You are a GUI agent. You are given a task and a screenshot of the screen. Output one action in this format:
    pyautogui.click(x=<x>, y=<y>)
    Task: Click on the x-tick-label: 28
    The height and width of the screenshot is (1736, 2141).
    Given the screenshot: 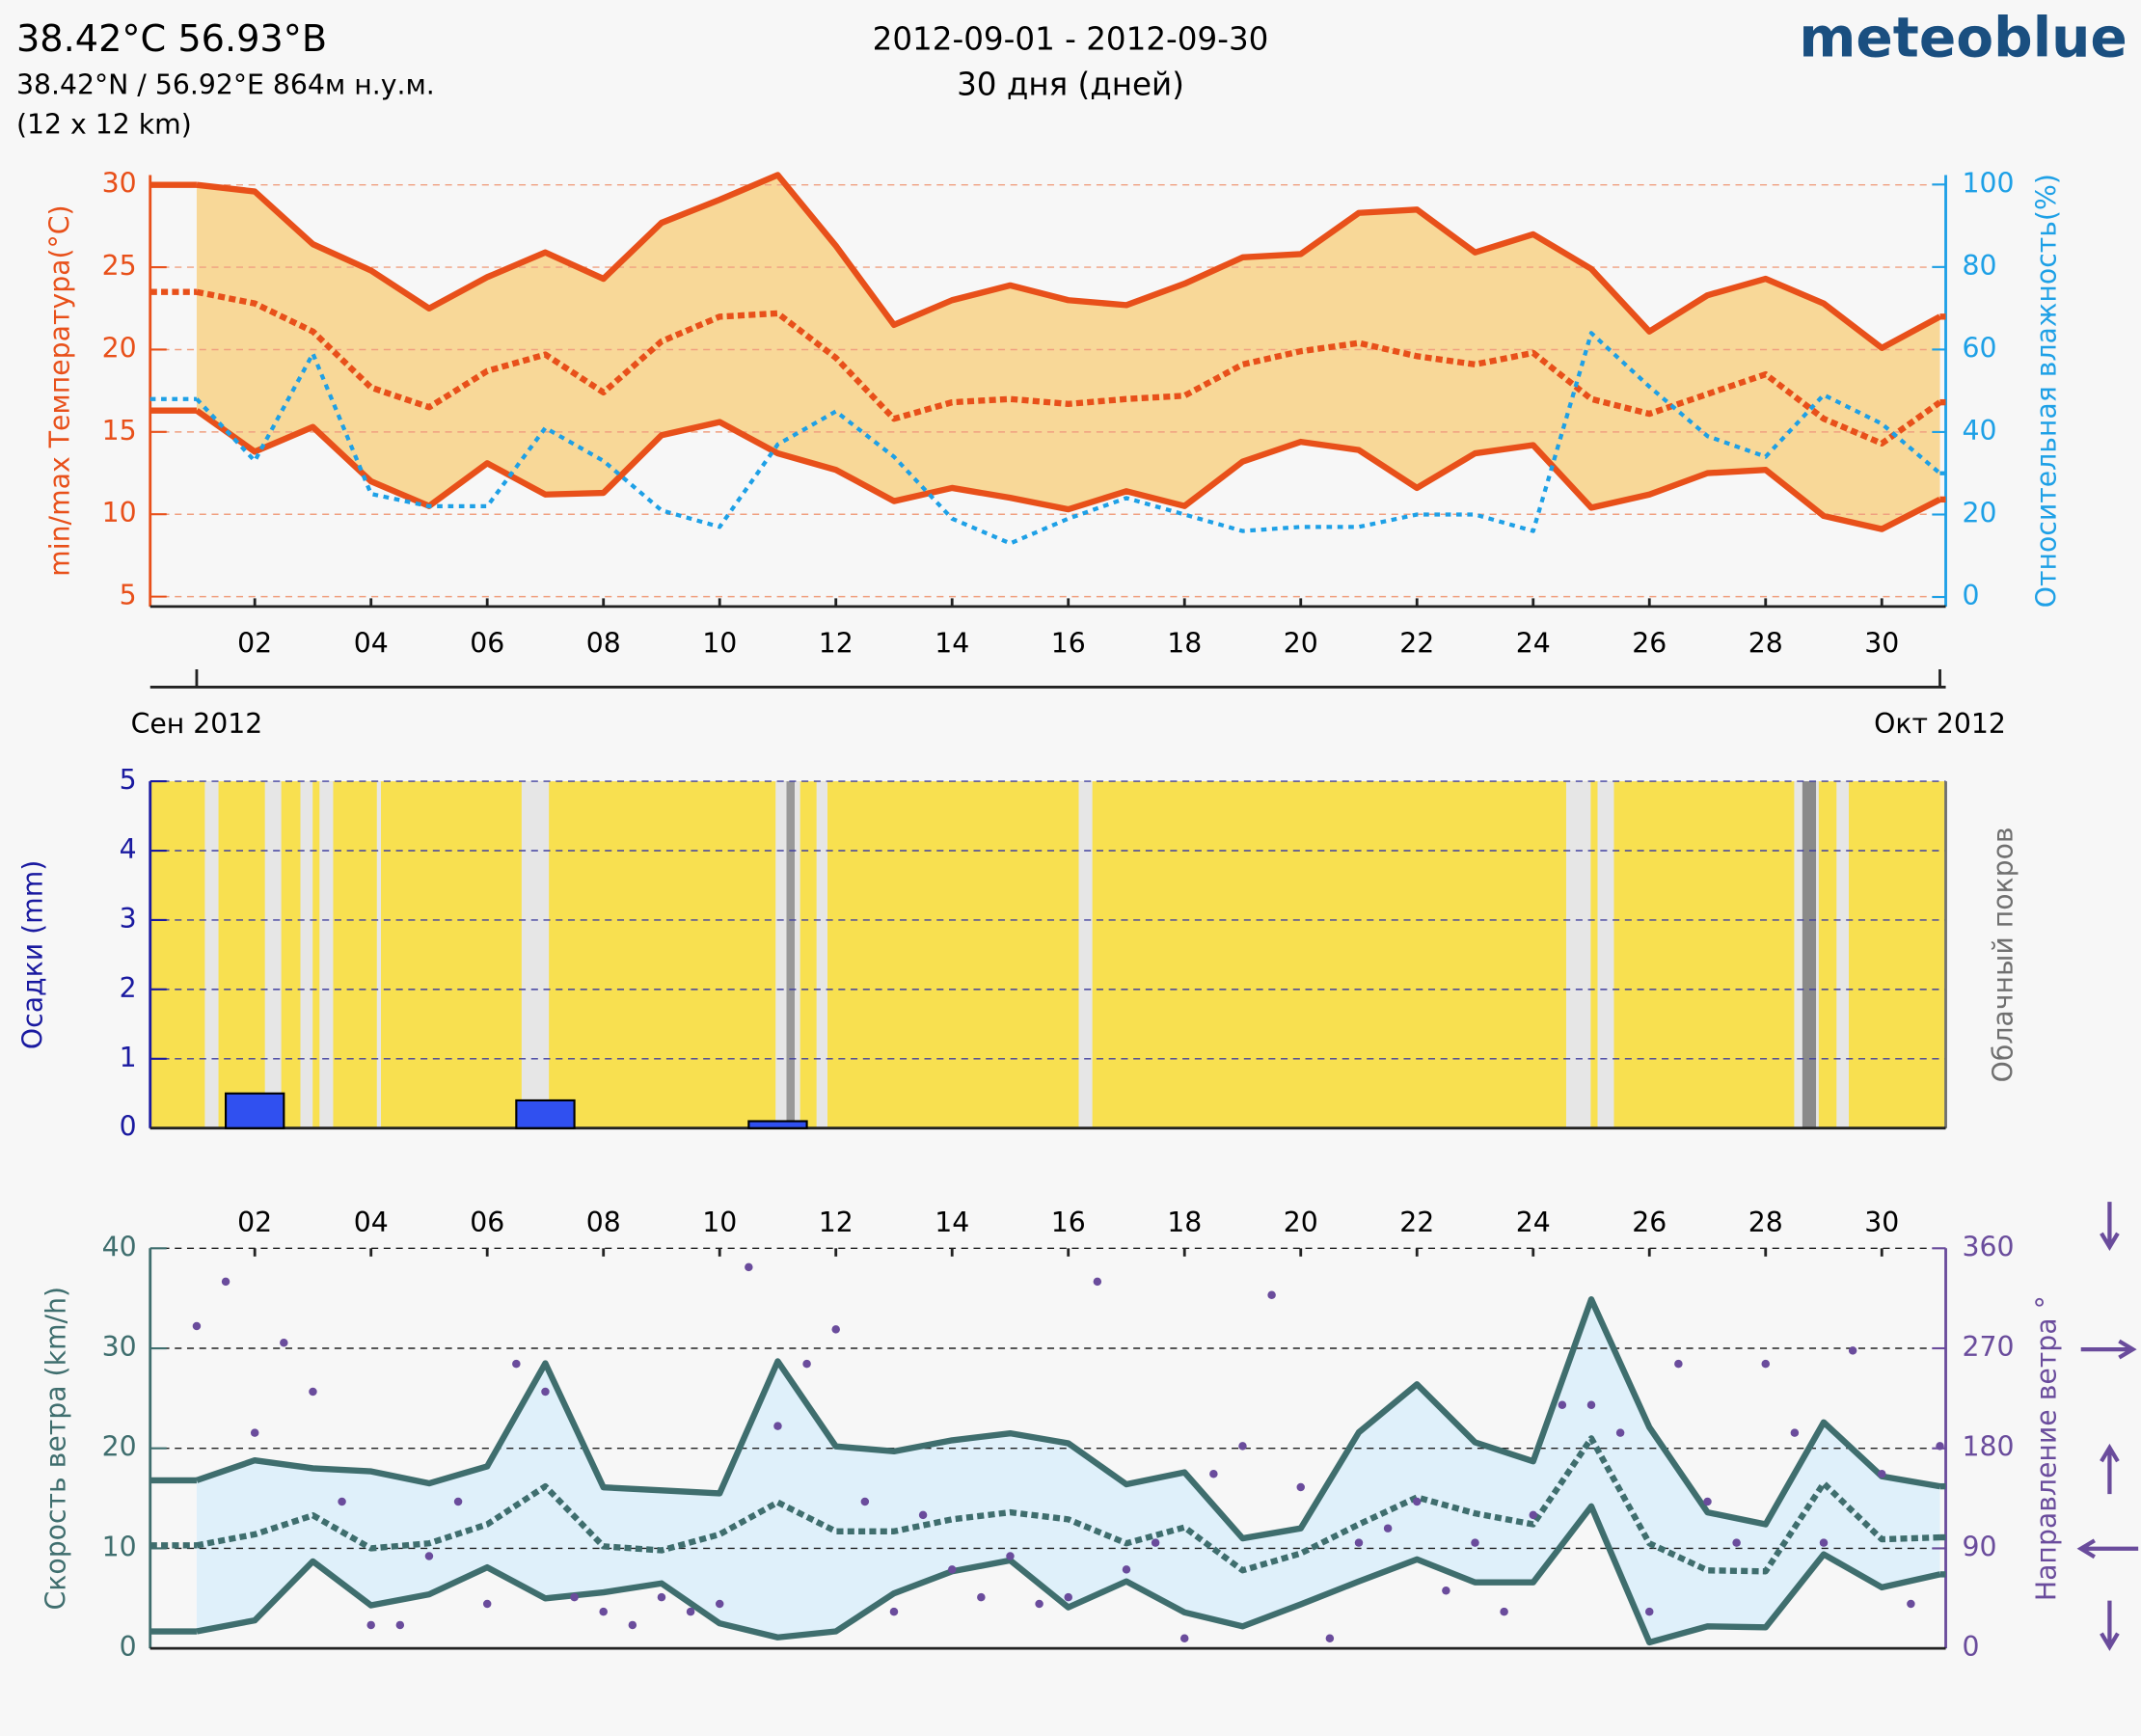 What is the action you would take?
    pyautogui.click(x=1766, y=644)
    